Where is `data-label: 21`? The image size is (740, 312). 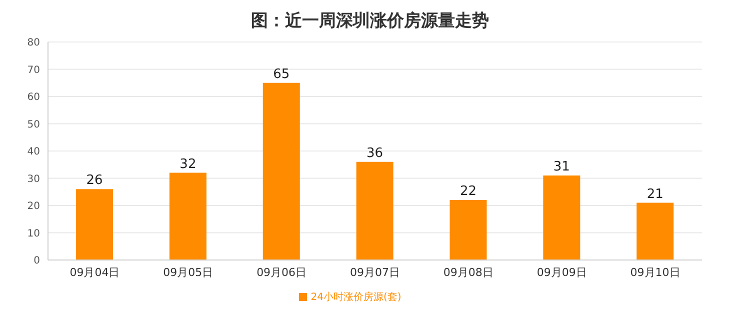
data-label: 21 is located at coordinates (655, 194).